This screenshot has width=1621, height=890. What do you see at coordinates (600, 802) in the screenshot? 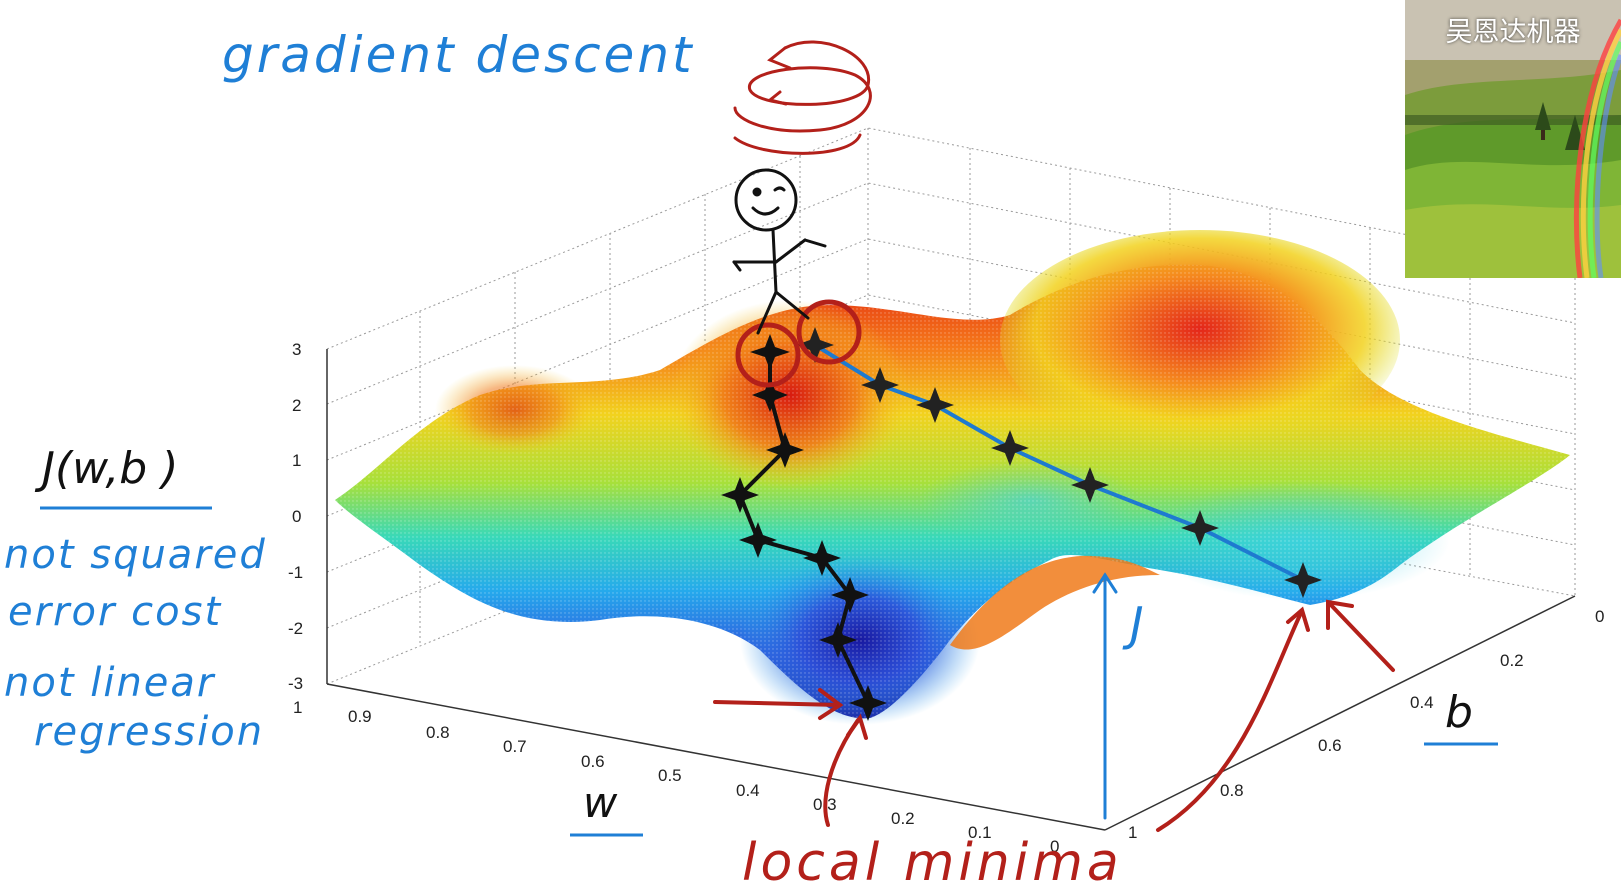
I see `axis-w-label: w` at bounding box center [600, 802].